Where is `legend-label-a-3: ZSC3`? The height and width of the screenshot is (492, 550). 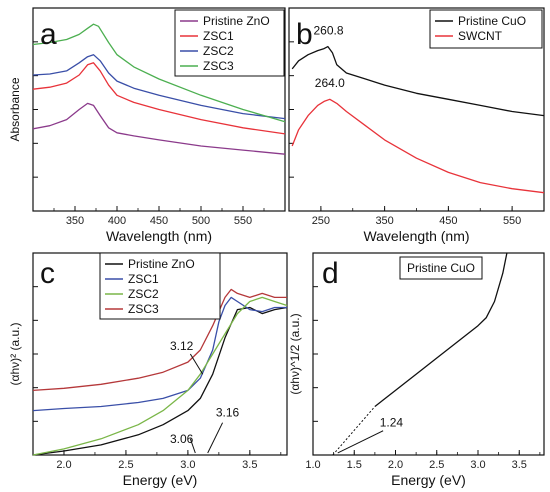
legend-label-a-3: ZSC3 is located at coordinates (218, 66).